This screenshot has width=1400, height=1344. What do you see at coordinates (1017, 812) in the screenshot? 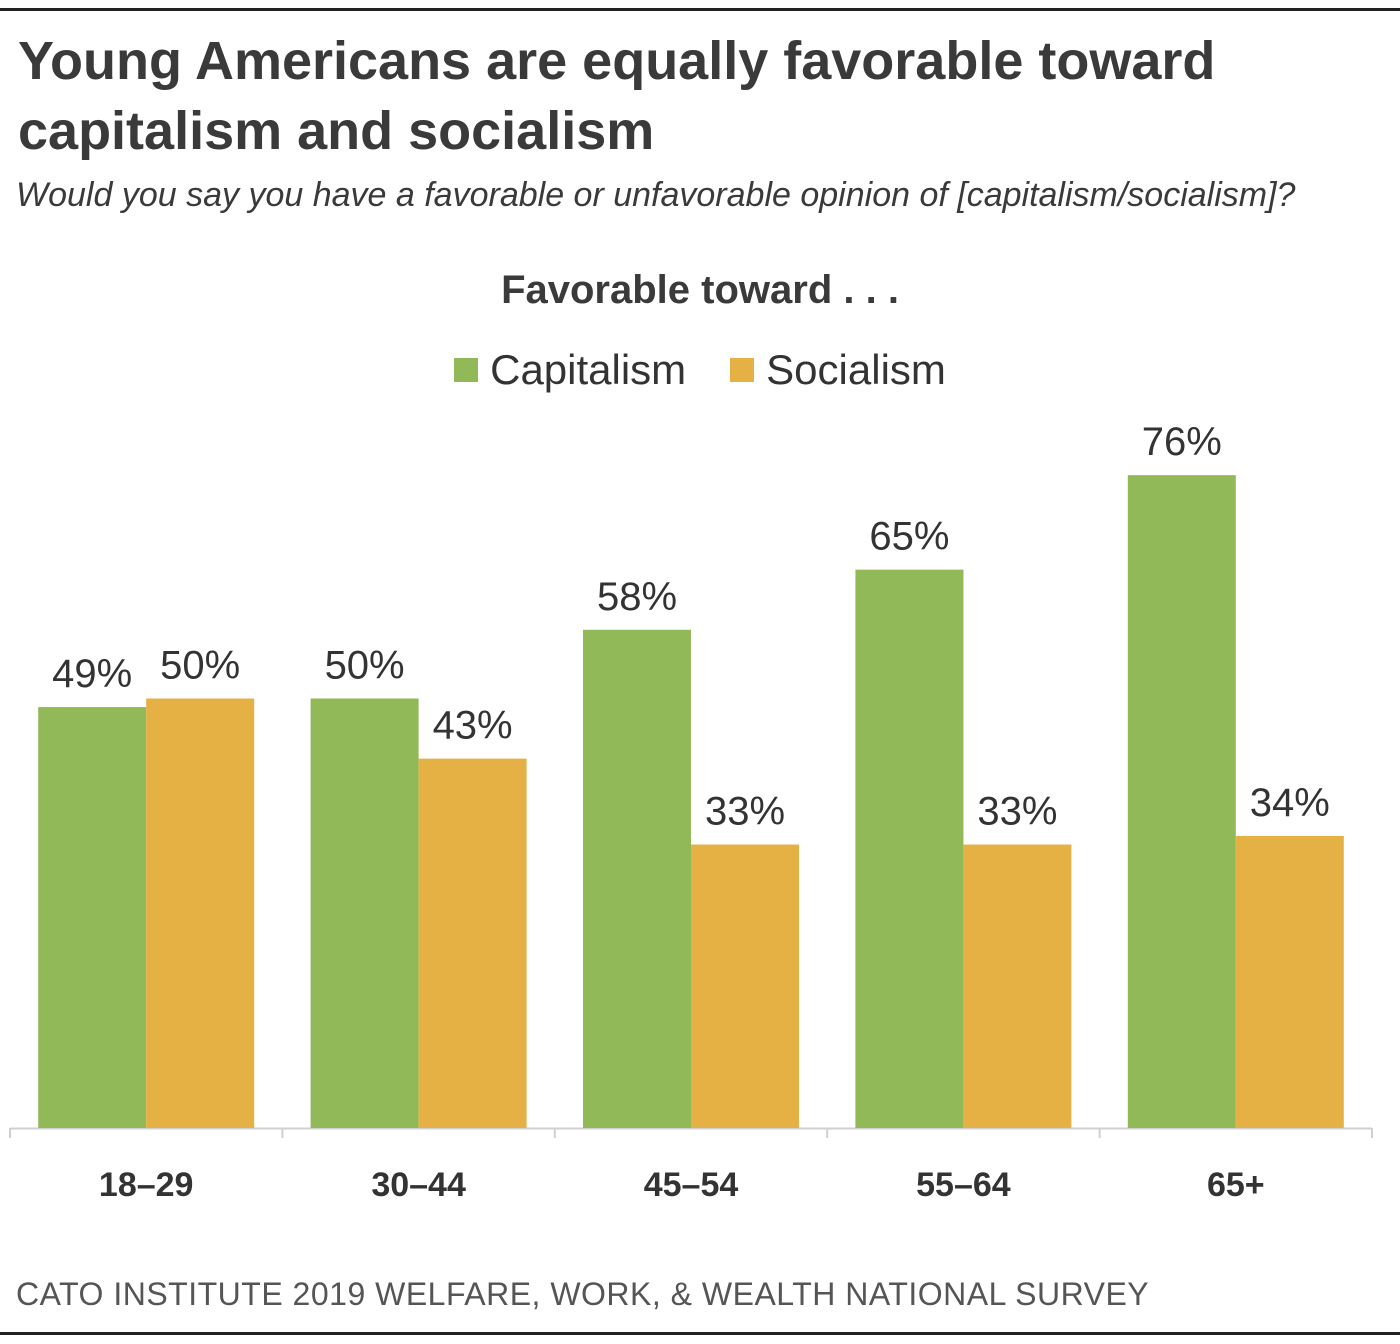
I see `data-label-socialism-3: 33%` at bounding box center [1017, 812].